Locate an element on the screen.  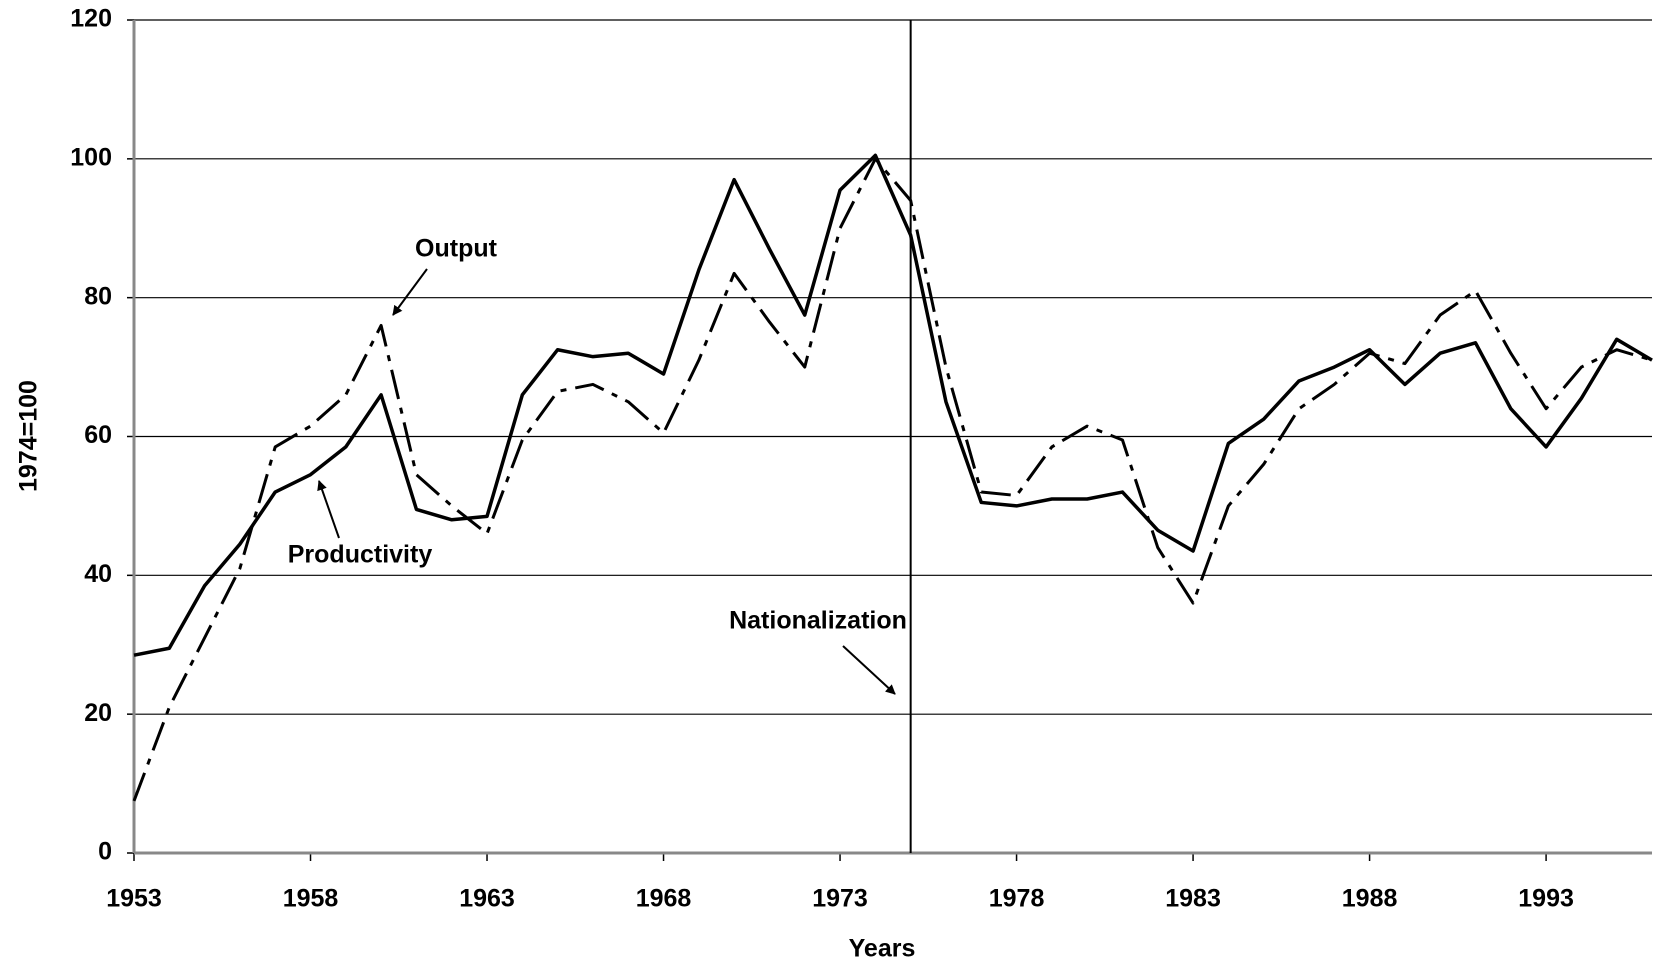
x-tick-label: 1978 is located at coordinates (1017, 899).